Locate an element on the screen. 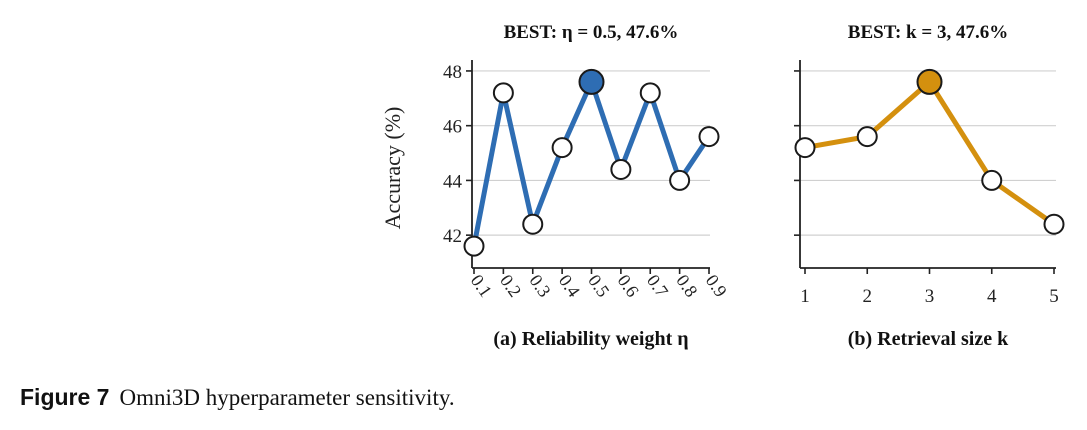 Image resolution: width=1087 pixels, height=430 pixels. x-axis-label: (a) Reliability weight η is located at coordinates (590, 339).